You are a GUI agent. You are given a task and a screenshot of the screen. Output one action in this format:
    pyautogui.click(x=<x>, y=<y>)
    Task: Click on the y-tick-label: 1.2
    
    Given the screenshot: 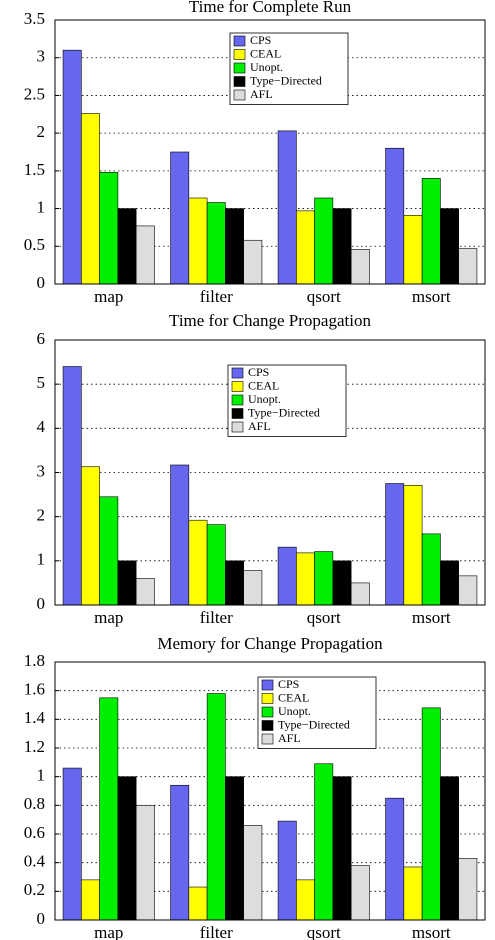 What is the action you would take?
    pyautogui.click(x=34, y=746)
    